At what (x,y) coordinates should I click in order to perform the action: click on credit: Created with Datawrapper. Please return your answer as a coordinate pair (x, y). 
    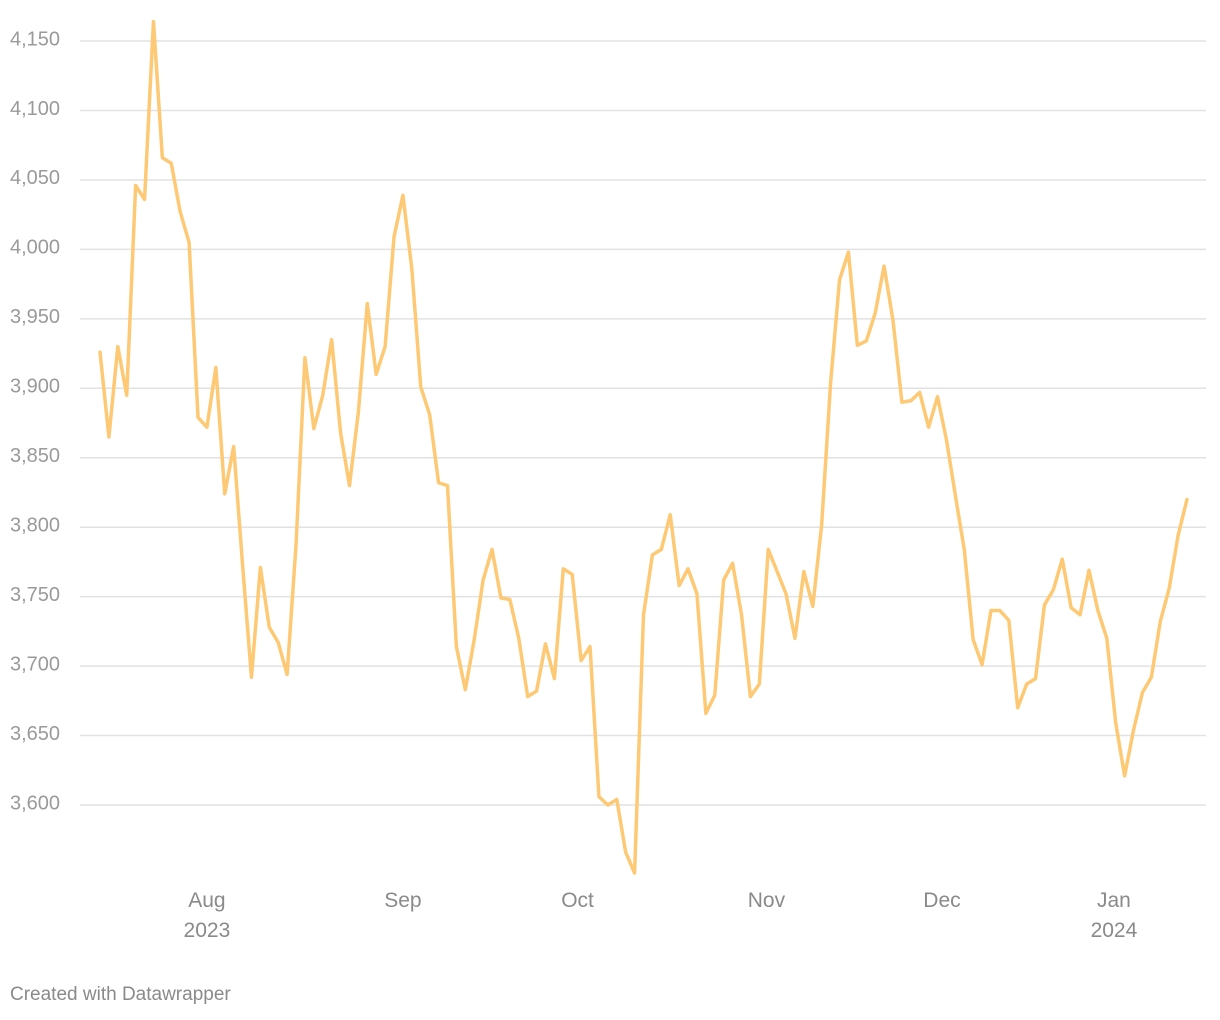
    Looking at the image, I should click on (120, 994).